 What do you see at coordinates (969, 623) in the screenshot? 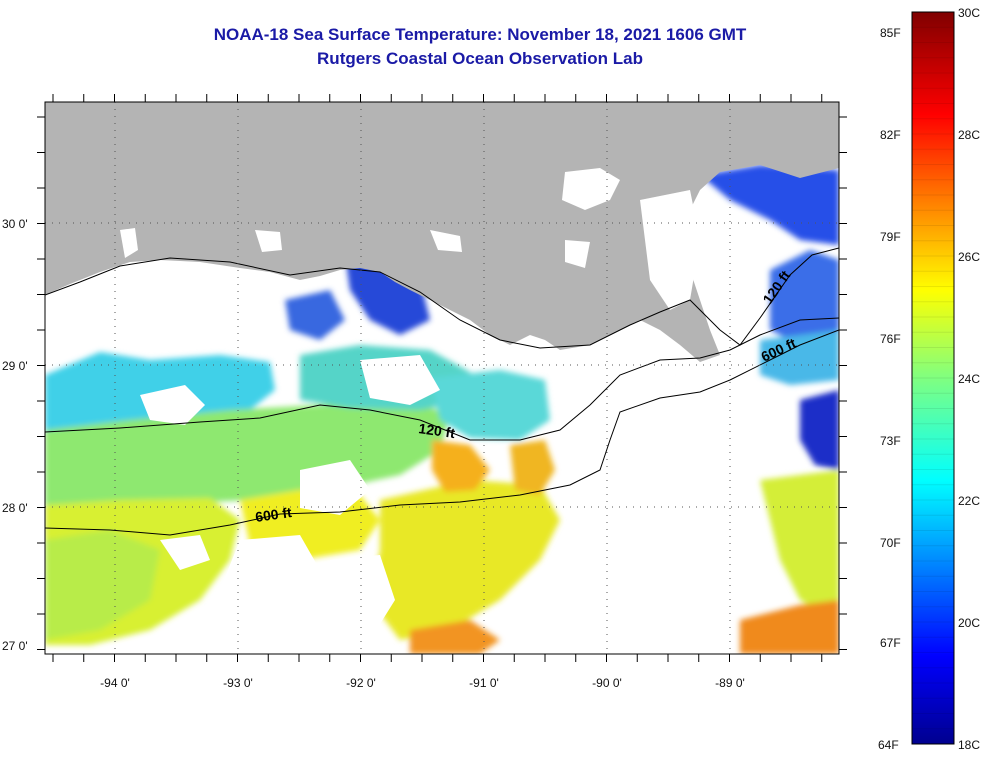
I see `cbar-c-20: 20C` at bounding box center [969, 623].